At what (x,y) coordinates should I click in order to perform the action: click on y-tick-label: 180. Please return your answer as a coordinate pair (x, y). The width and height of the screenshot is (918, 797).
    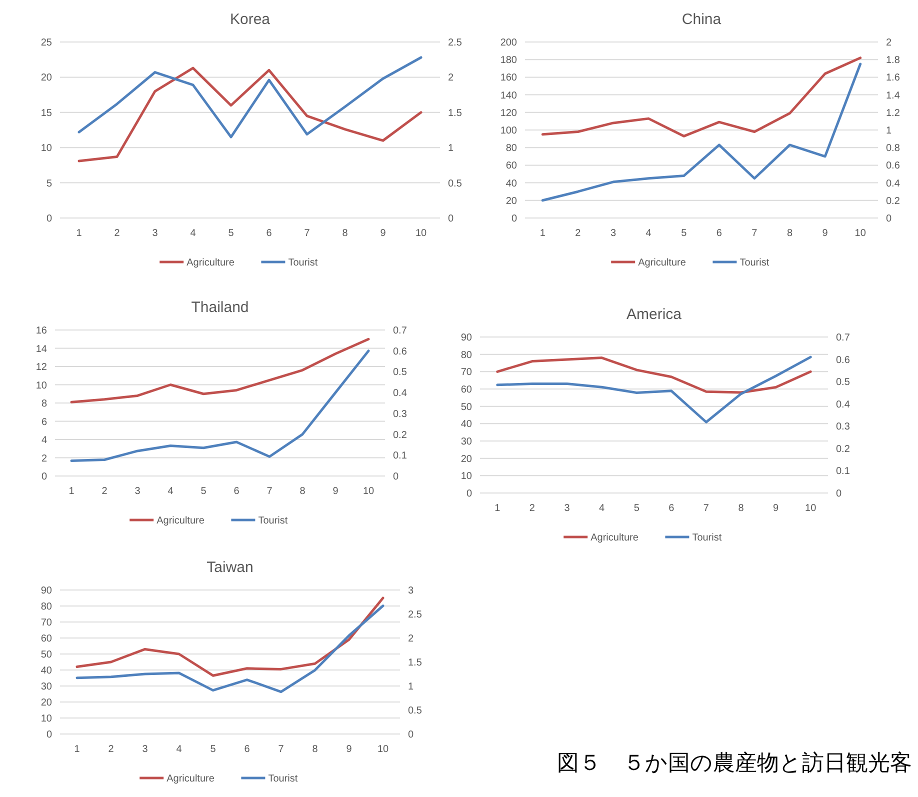
    Looking at the image, I should click on (509, 60).